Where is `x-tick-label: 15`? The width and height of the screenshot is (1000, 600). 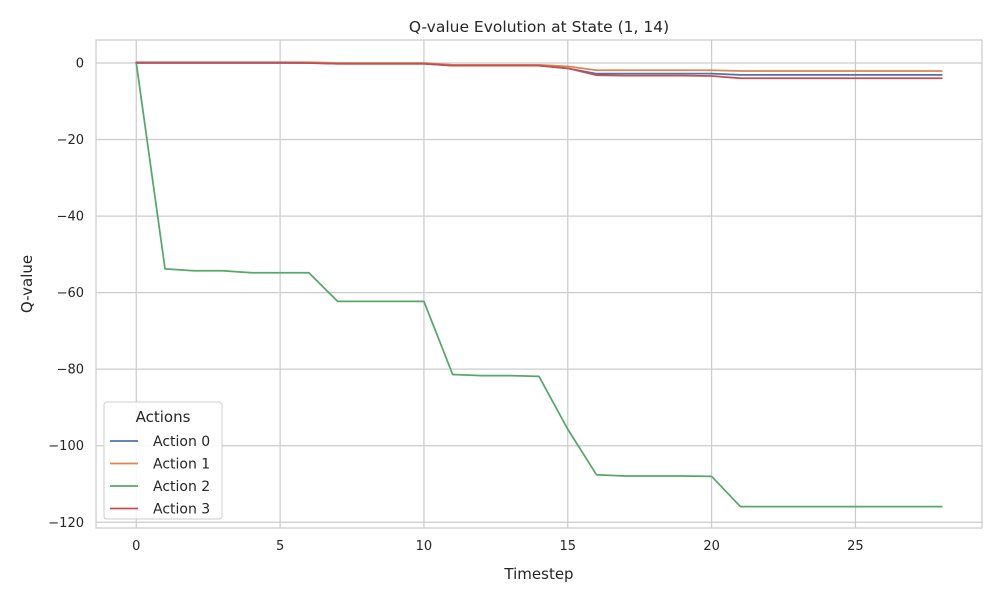 x-tick-label: 15 is located at coordinates (567, 546).